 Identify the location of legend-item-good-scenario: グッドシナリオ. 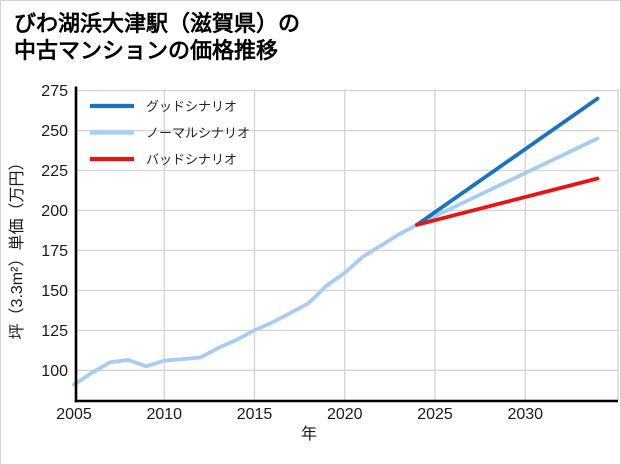
(163, 106).